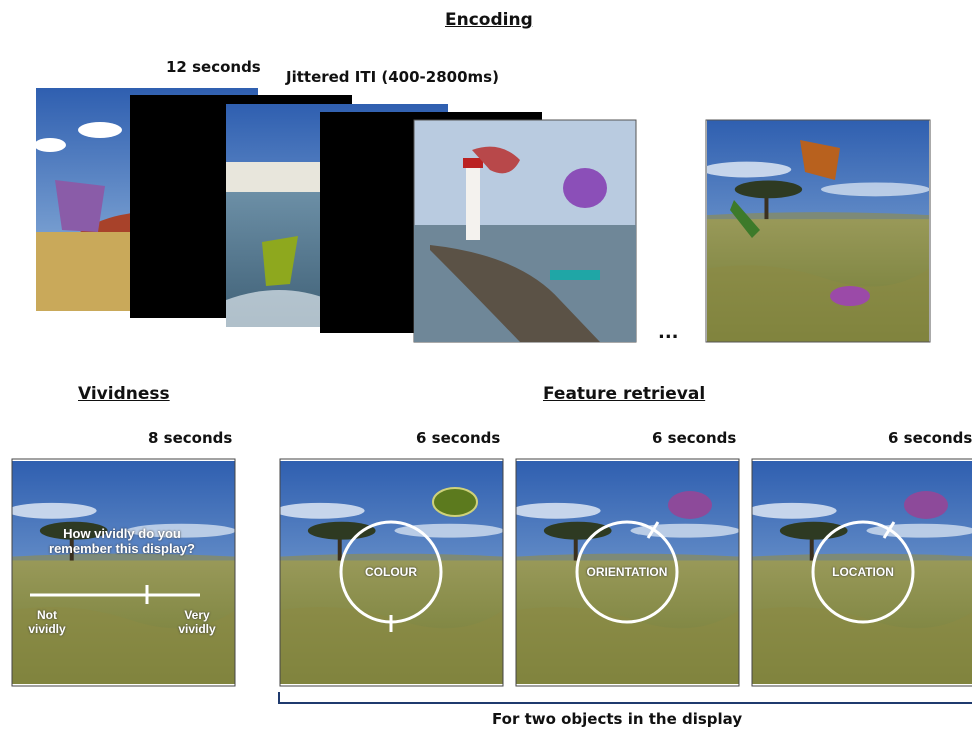 The height and width of the screenshot is (730, 972). Describe the element at coordinates (617, 719) in the screenshot. I see `retrieval-note: For two objects in the display` at that location.